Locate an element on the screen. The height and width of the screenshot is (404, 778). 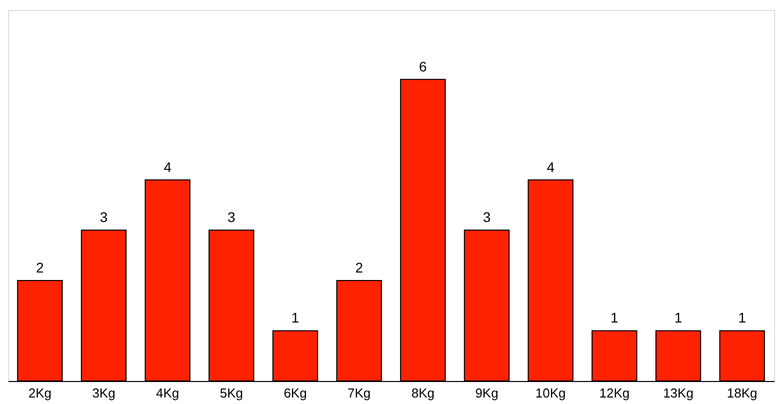
x-tick-label: 2Kg is located at coordinates (40, 393).